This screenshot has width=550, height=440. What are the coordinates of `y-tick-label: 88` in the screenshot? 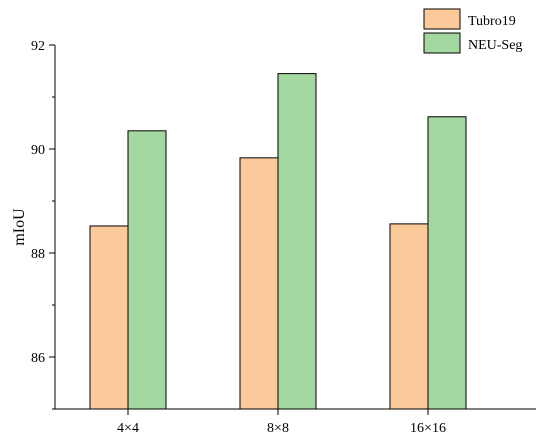 It's located at (38, 254).